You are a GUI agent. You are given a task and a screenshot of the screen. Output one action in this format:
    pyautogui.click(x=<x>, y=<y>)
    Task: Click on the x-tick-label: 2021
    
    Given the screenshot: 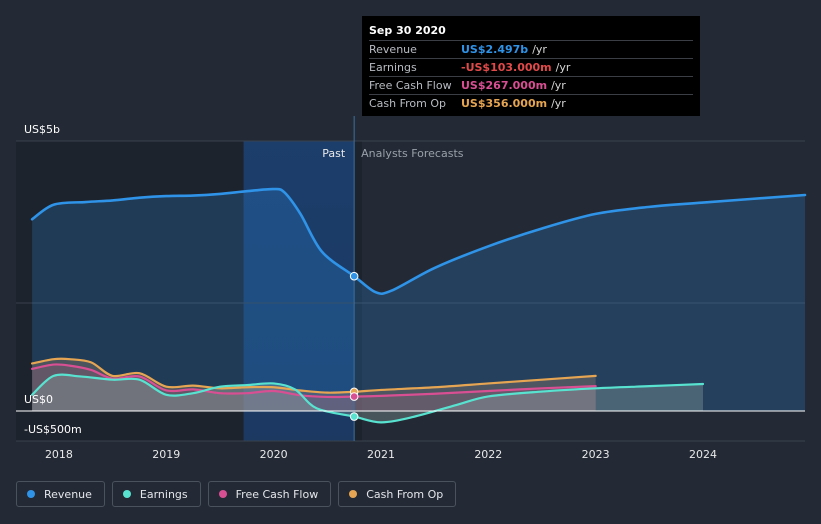 What is the action you would take?
    pyautogui.click(x=381, y=454)
    